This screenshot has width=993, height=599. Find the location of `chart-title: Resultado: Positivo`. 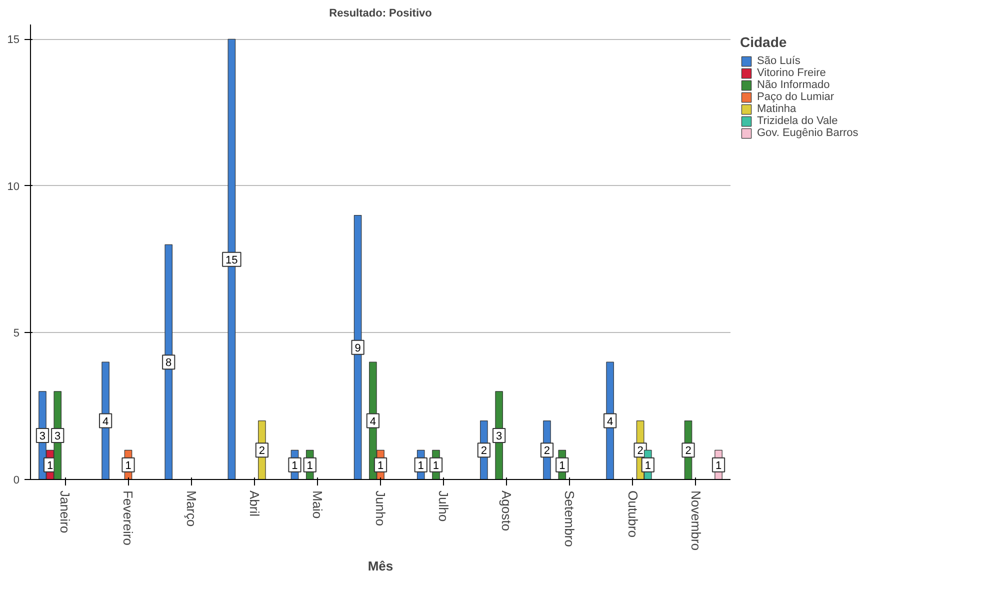

chart-title: Resultado: Positivo is located at coordinates (380, 14).